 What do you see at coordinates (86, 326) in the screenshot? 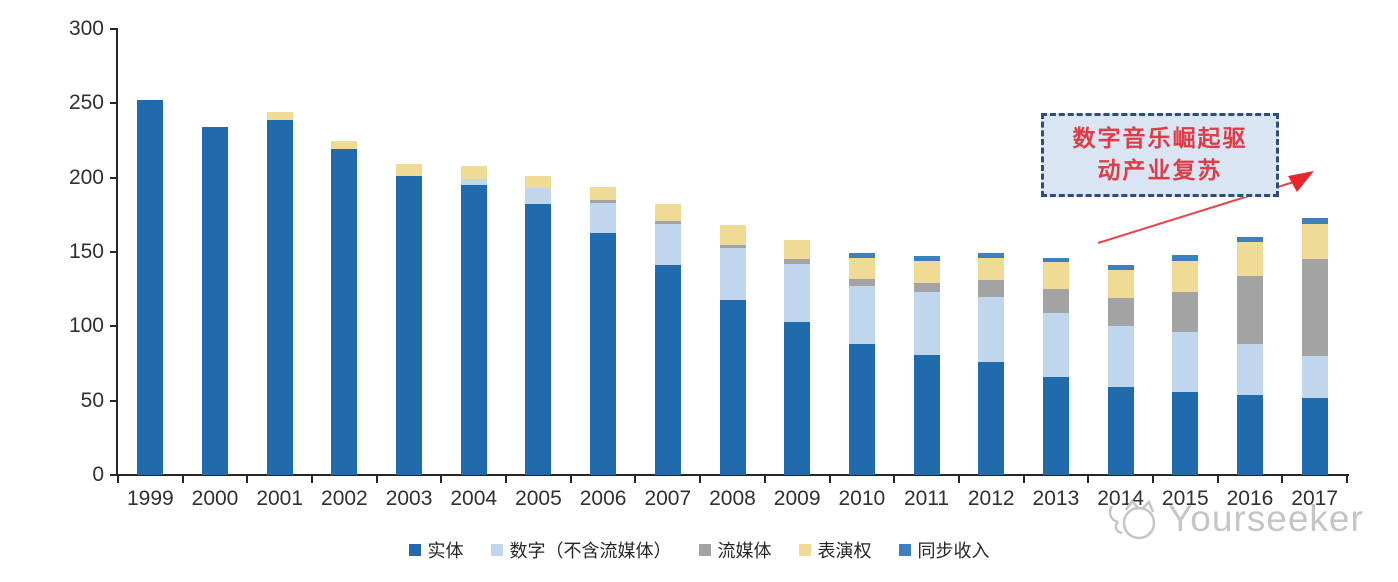
I see `y-tick-label: 100` at bounding box center [86, 326].